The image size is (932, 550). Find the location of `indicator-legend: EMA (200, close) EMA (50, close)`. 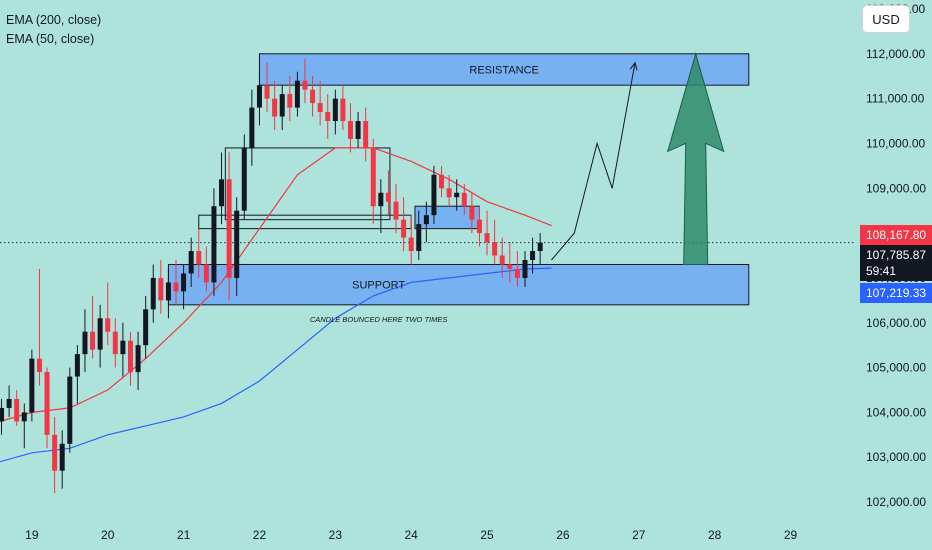

indicator-legend: EMA (200, close) EMA (50, close) is located at coordinates (53, 30).